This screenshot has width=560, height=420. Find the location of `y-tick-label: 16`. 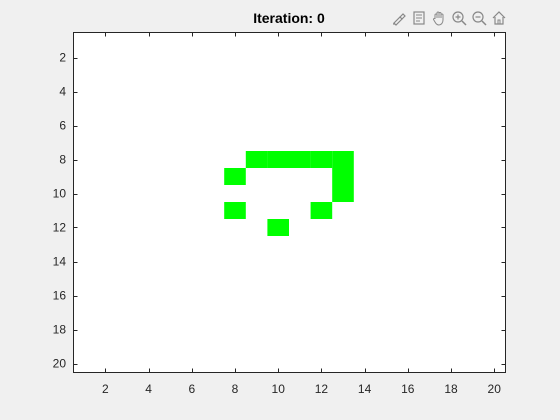

y-tick-label: 16 is located at coordinates (60, 296).